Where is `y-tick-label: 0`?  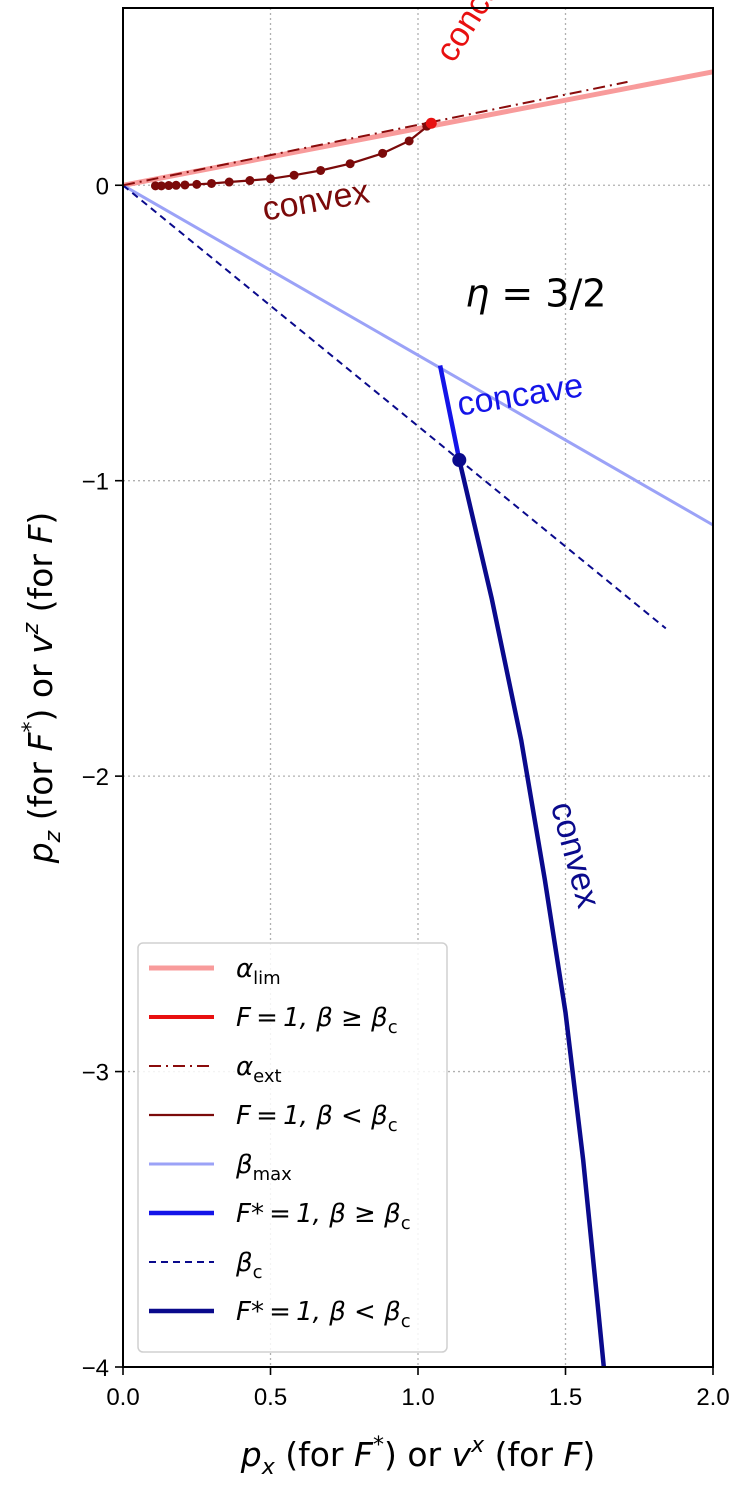 y-tick-label: 0 is located at coordinates (102, 186).